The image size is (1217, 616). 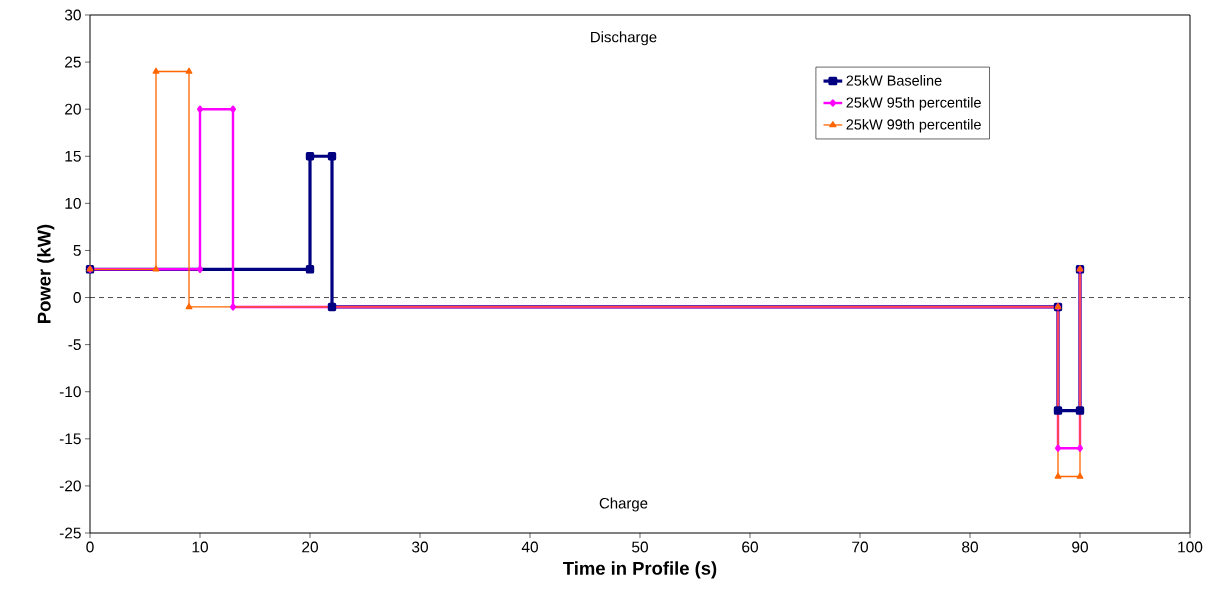 I want to click on x-tick-label: 90, so click(x=1080, y=547).